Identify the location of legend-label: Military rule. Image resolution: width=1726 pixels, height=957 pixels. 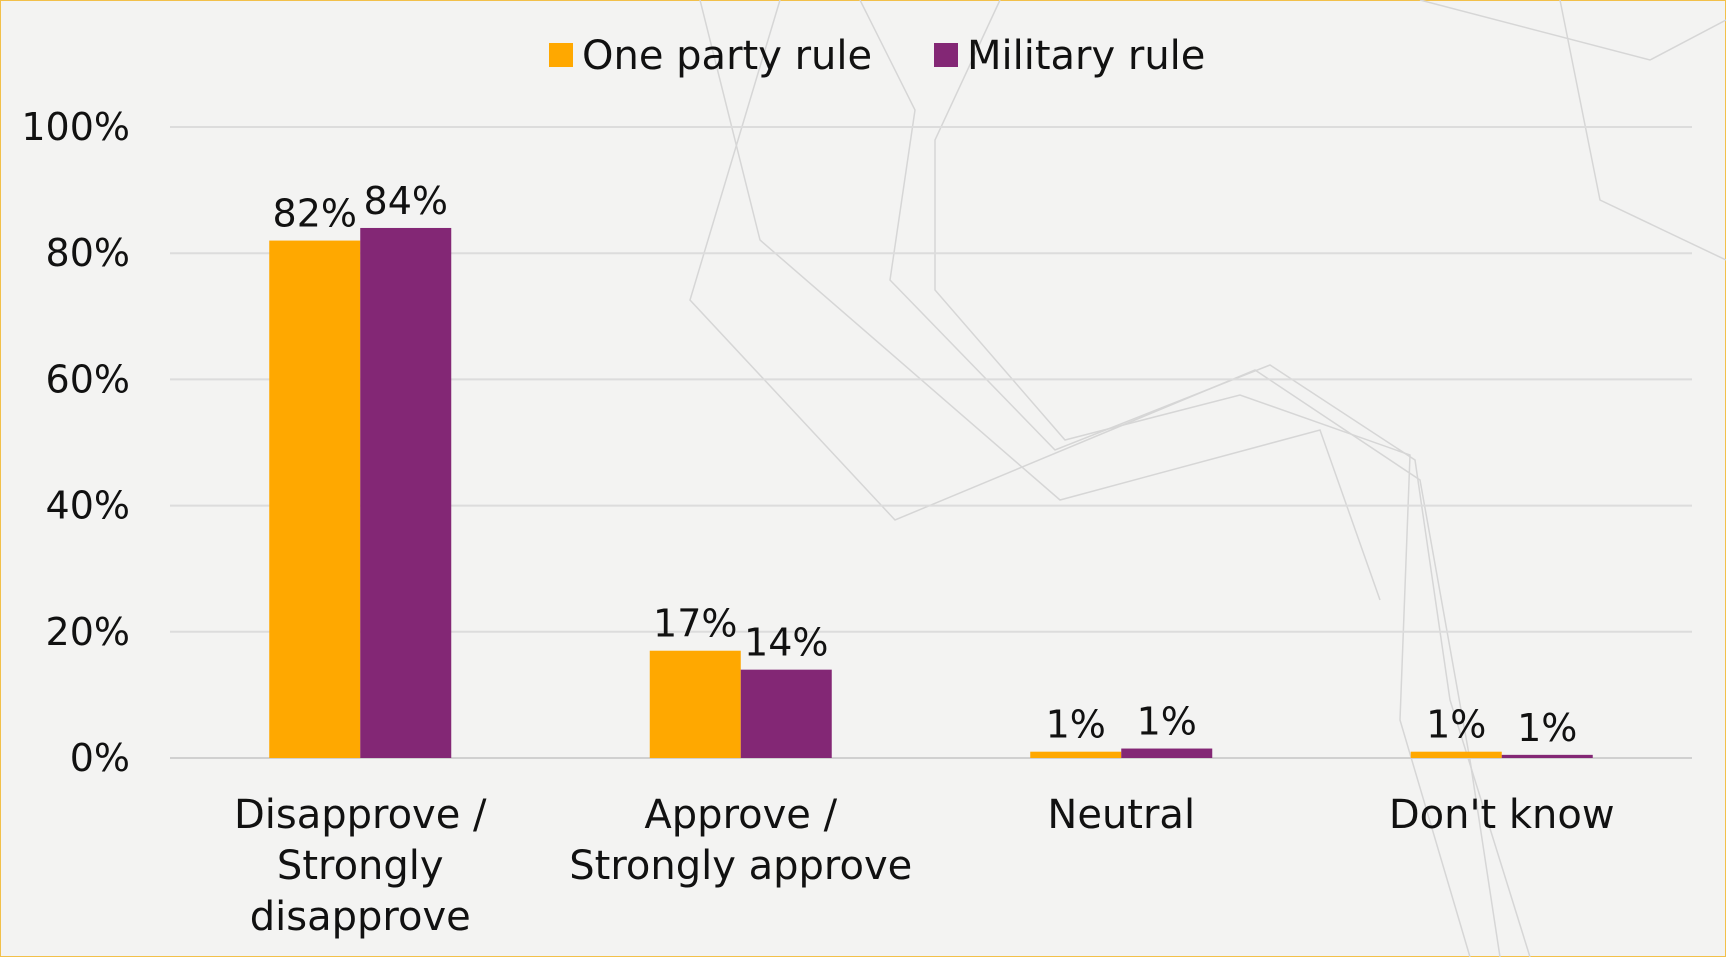
(1086, 56).